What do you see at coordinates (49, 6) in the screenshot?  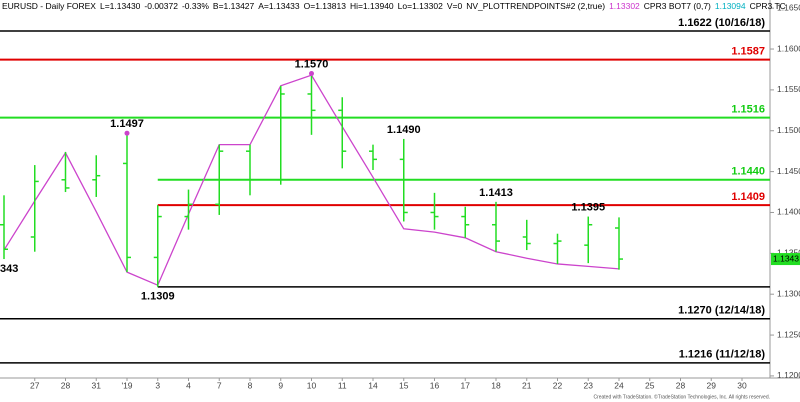 I see `header-part: EURUSD - Daily FOREX` at bounding box center [49, 6].